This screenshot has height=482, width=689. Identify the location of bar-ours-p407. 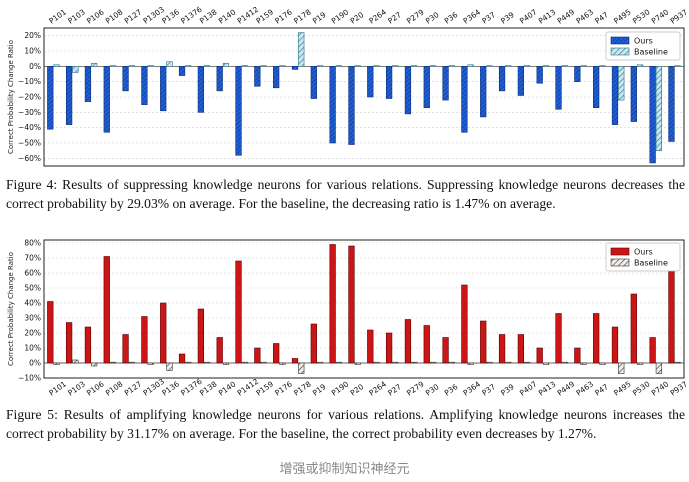
(521, 80).